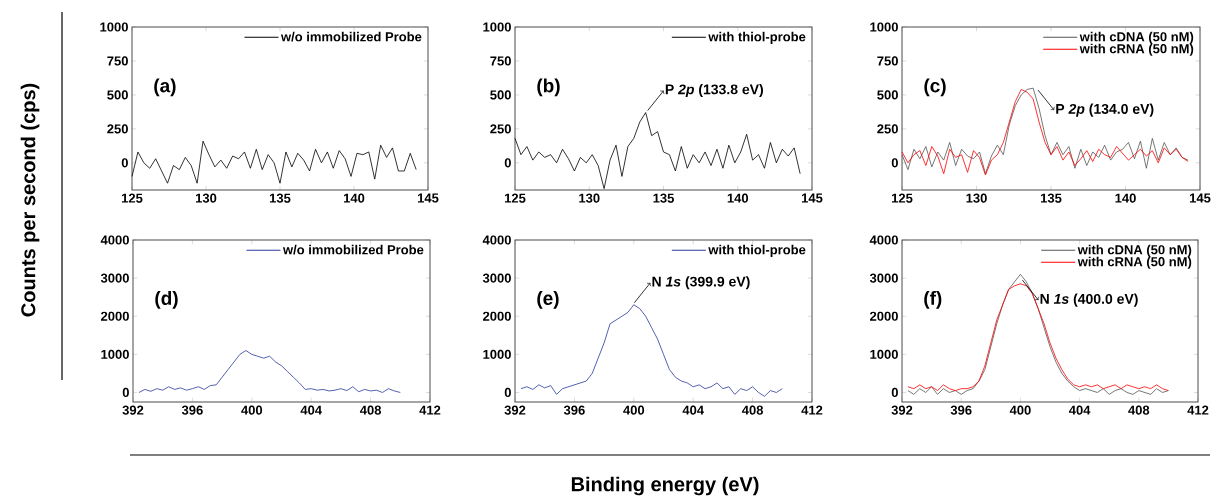 This screenshot has width=1218, height=501. I want to click on annotation: P 2p (133.8 eV), so click(714, 91).